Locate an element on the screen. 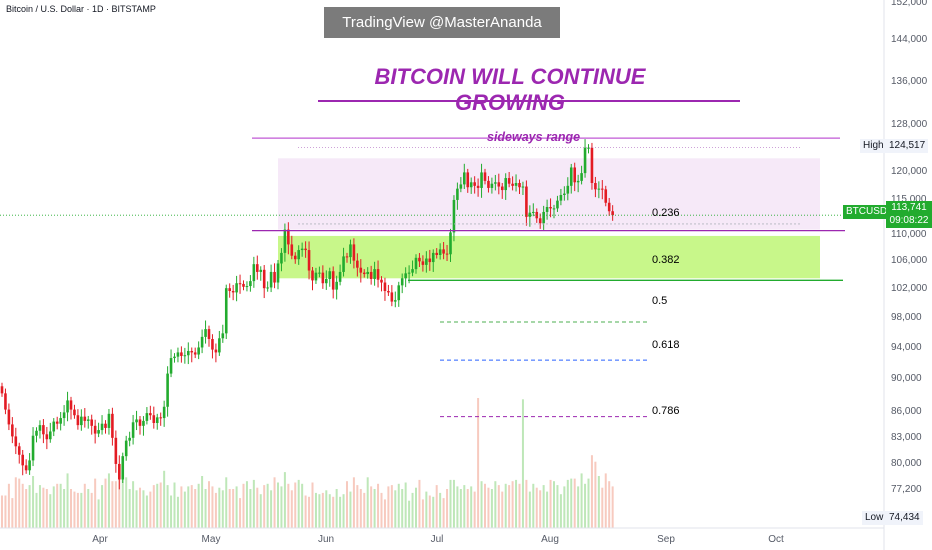 The image size is (932, 550). price-tick: 83,000 is located at coordinates (906, 437).